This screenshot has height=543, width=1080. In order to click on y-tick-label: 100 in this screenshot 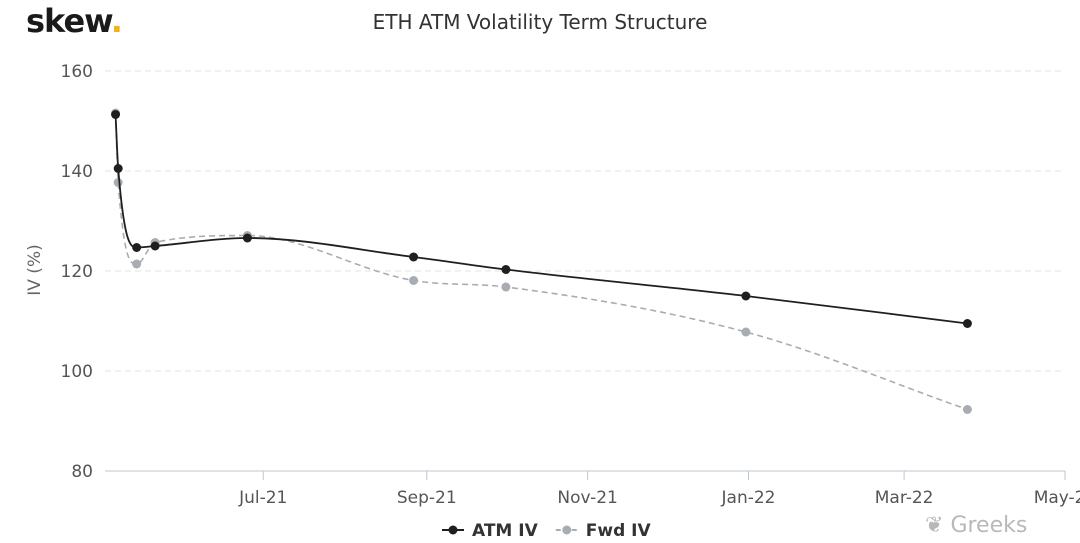, I will do `click(77, 372)`.